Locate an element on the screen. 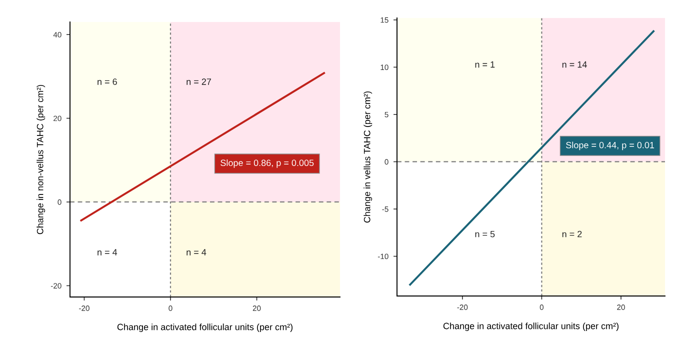 This screenshot has height=337, width=688. annotation: n = 5 is located at coordinates (485, 234).